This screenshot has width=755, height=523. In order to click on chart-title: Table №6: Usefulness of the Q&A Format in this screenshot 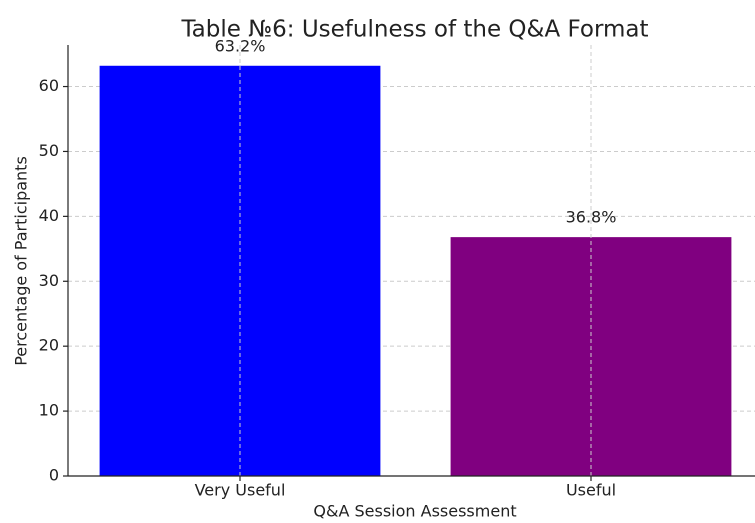, I will do `click(414, 30)`.